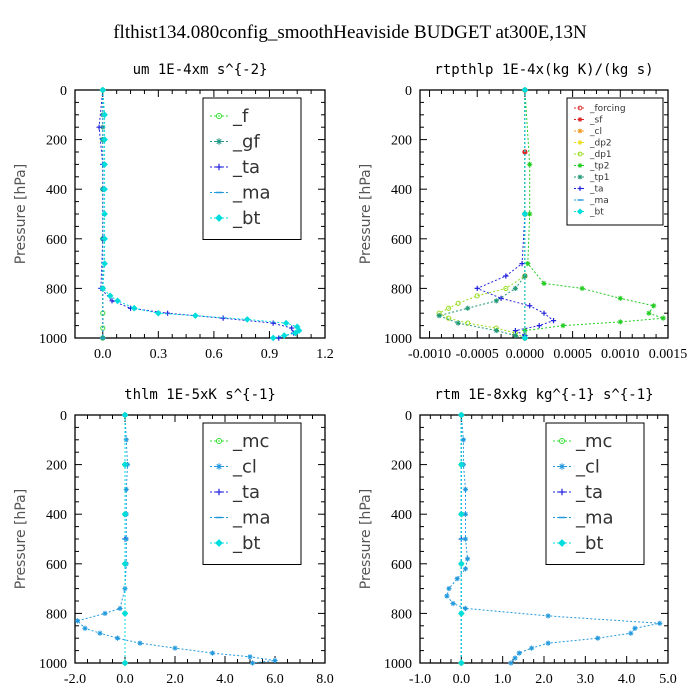 Image resolution: width=700 pixels, height=700 pixels. I want to click on x-tick-label: 1.0, so click(503, 679).